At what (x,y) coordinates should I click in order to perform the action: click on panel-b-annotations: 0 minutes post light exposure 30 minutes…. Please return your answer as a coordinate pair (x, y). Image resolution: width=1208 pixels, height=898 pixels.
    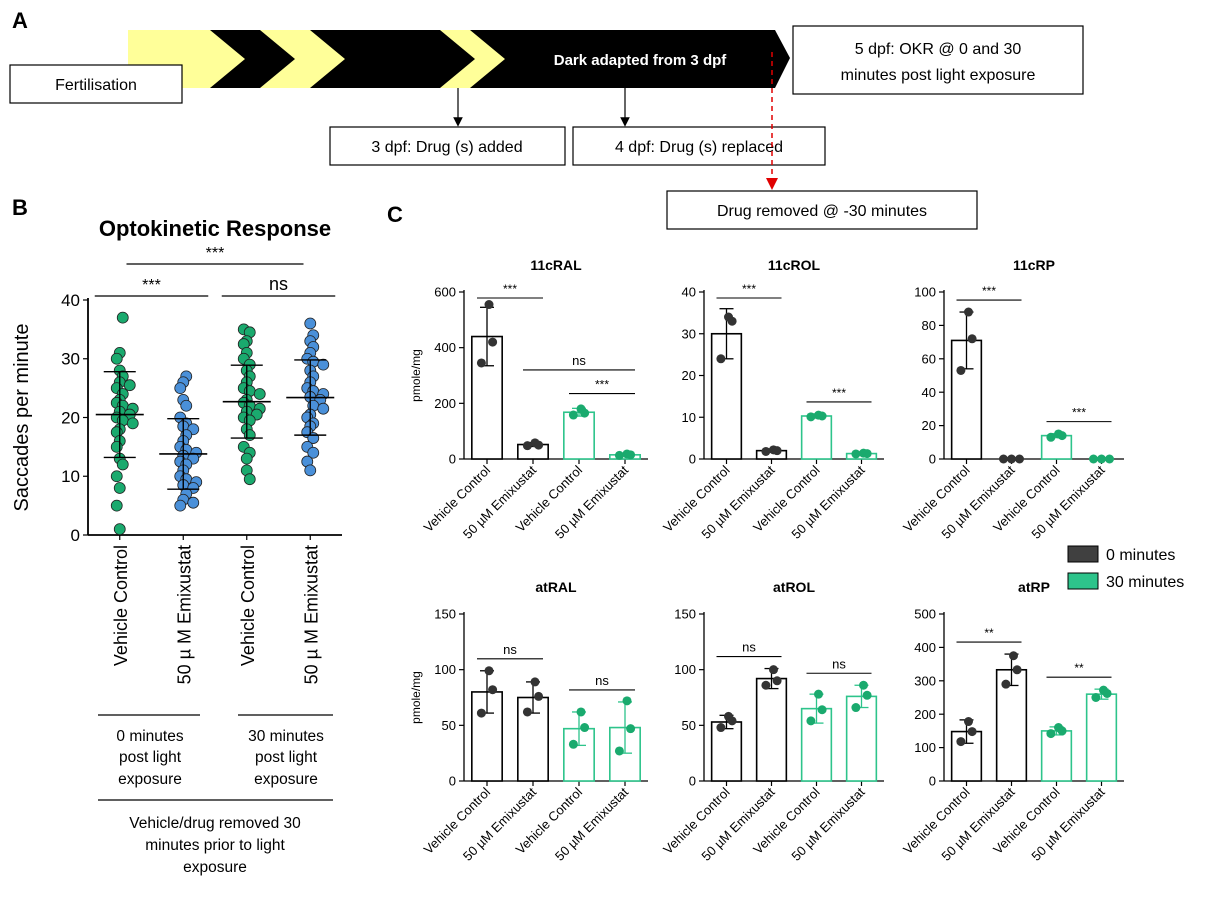
    Looking at the image, I should click on (215, 795).